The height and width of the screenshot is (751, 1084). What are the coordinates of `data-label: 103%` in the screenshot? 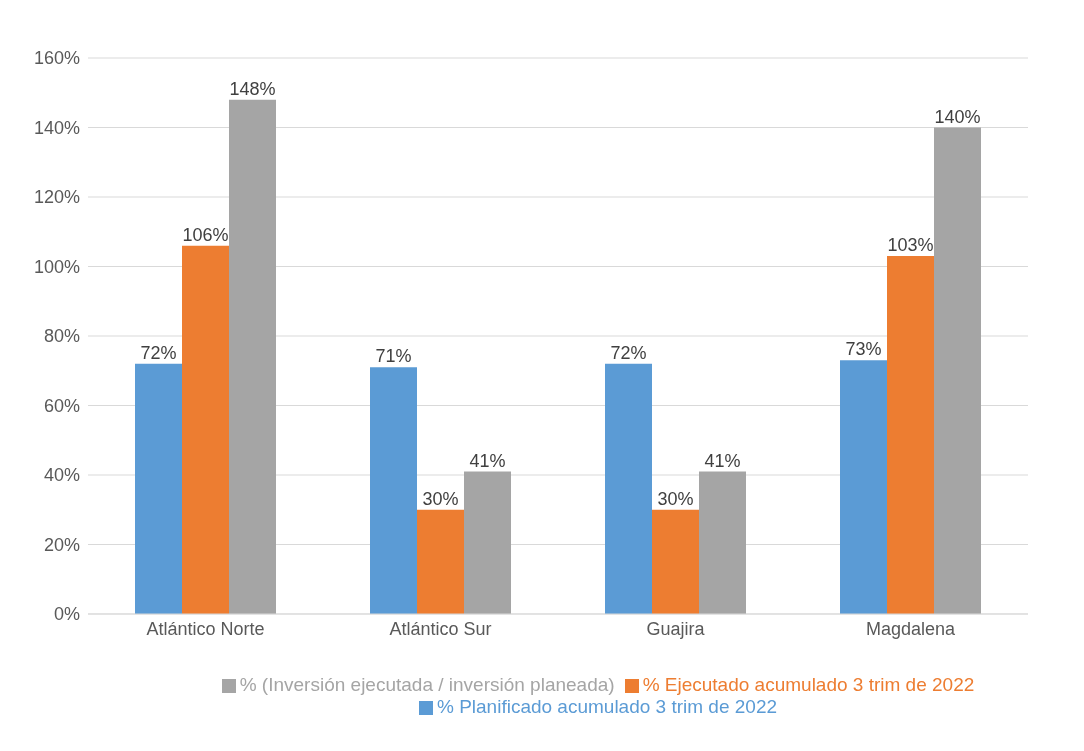 It's located at (910, 245).